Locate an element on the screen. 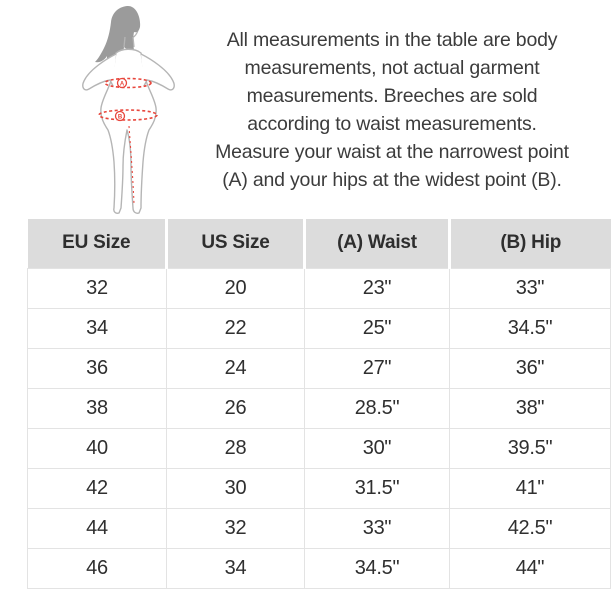  table-cell: 25" is located at coordinates (377, 328).